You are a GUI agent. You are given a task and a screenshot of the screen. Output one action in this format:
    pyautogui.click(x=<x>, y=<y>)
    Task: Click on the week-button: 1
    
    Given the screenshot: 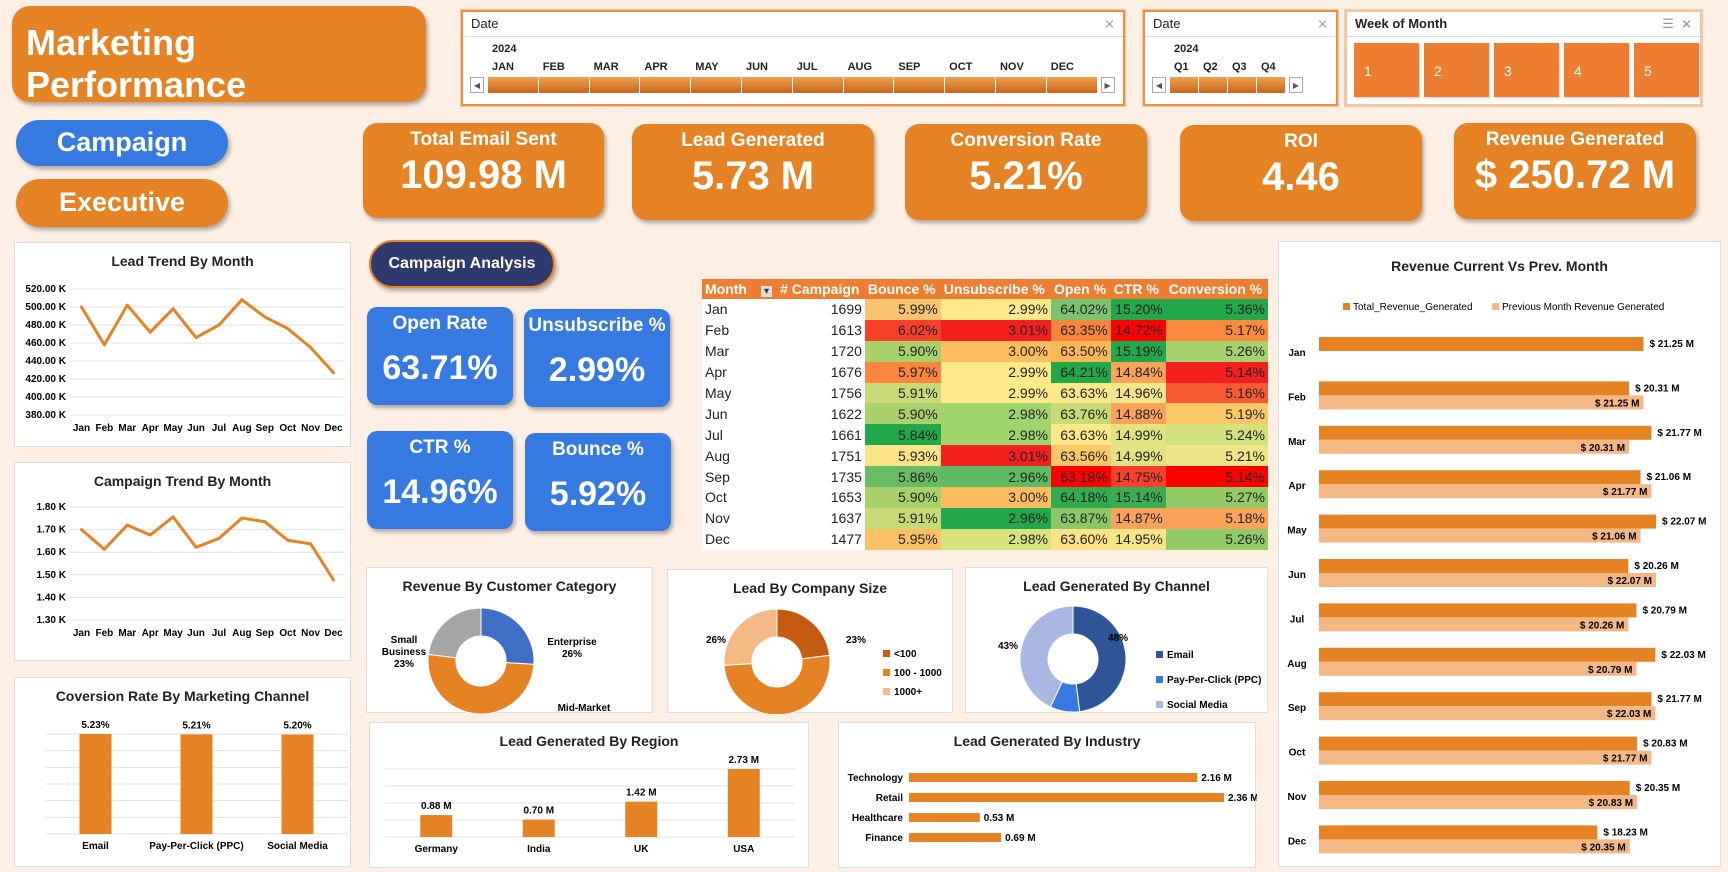 What is the action you would take?
    pyautogui.click(x=1386, y=70)
    